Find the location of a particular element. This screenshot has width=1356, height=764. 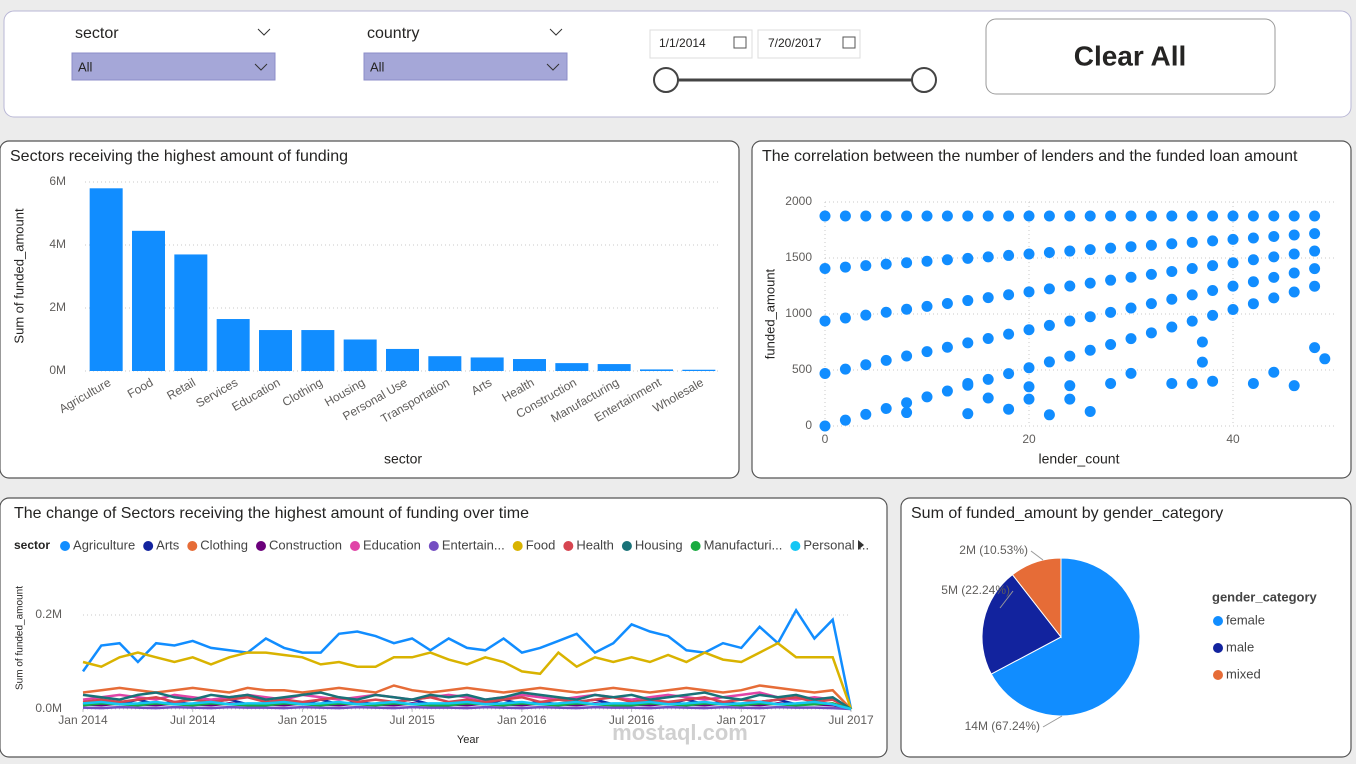

y-tick-label: 1000 is located at coordinates (798, 313).